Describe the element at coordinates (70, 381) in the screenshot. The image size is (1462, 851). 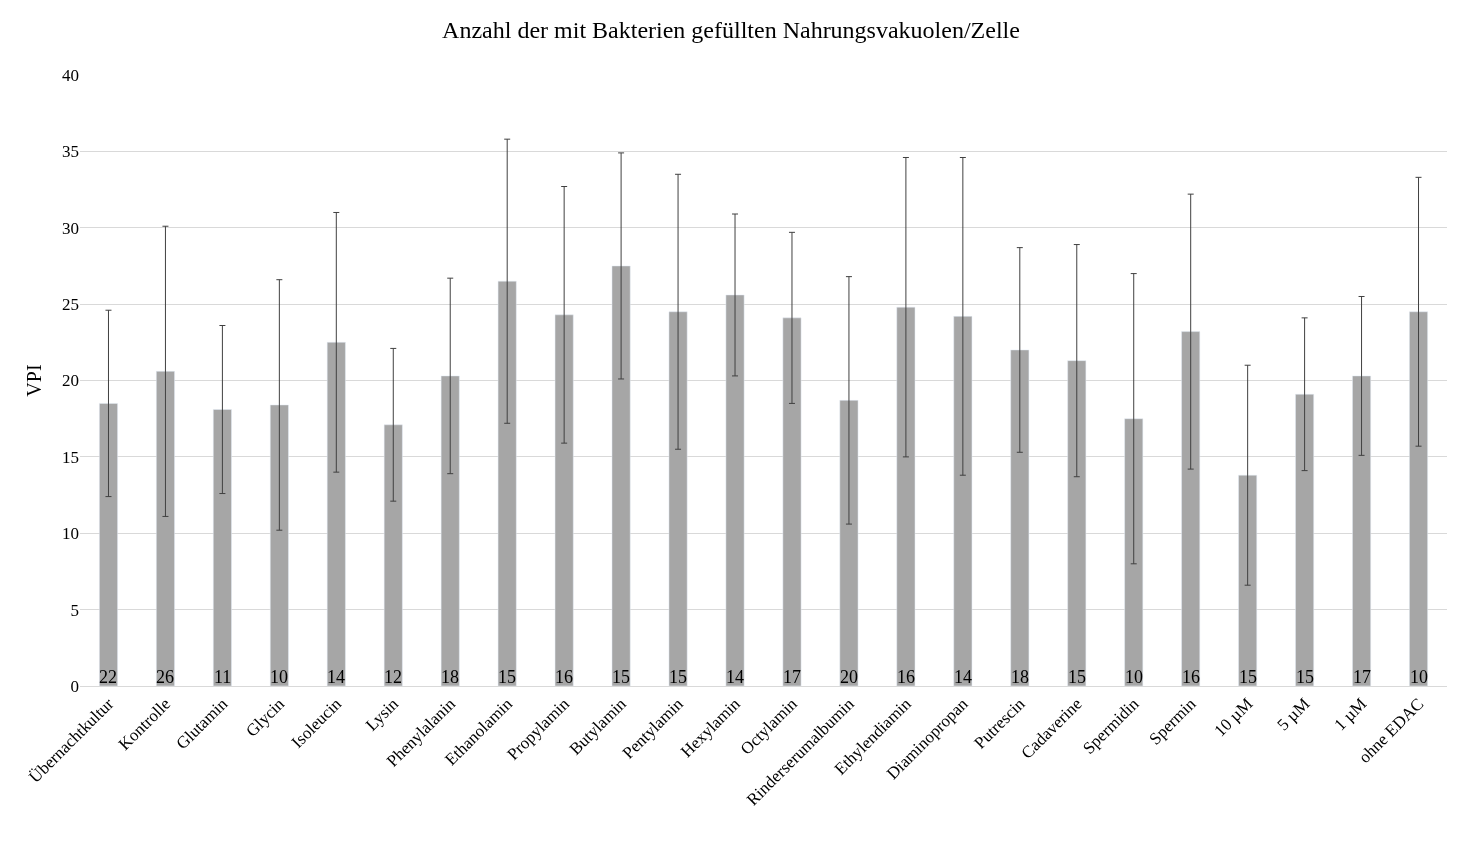
I see `y-tick-label: 20` at that location.